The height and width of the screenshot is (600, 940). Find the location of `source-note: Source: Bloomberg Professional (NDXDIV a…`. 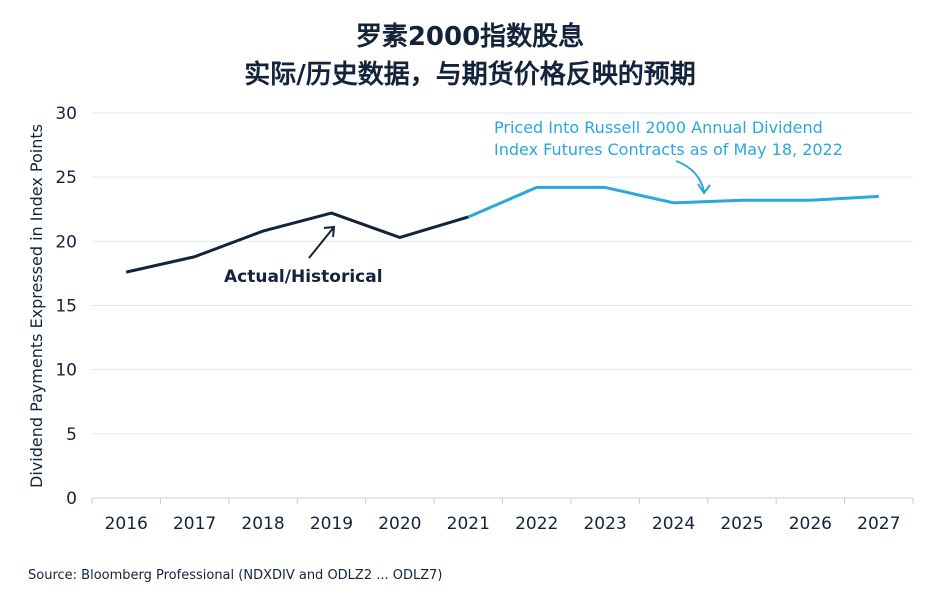

source-note: Source: Bloomberg Professional (NDXDIV a… is located at coordinates (235, 575).